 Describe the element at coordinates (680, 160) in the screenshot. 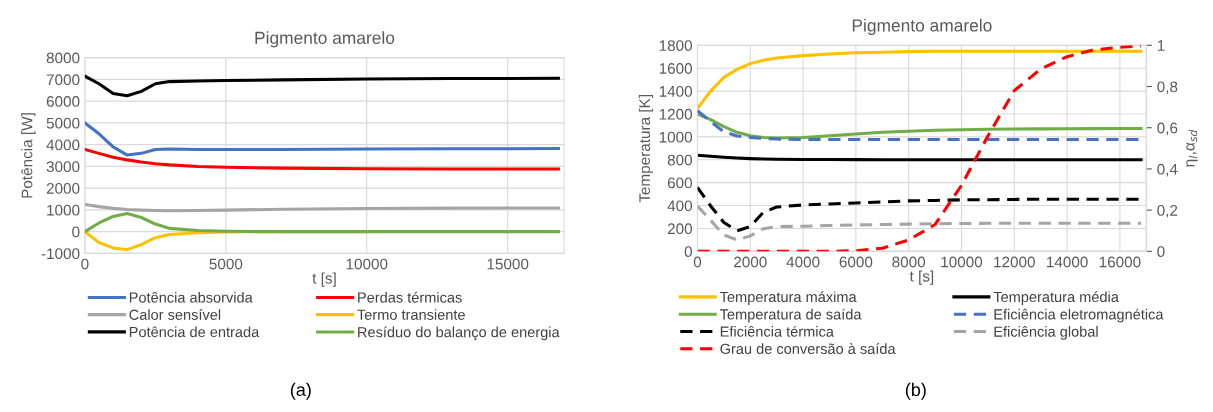

I see `y-tick-label: 800` at that location.